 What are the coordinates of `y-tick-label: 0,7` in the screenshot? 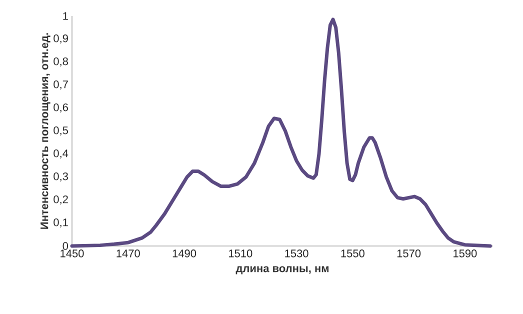 It's located at (61, 85).